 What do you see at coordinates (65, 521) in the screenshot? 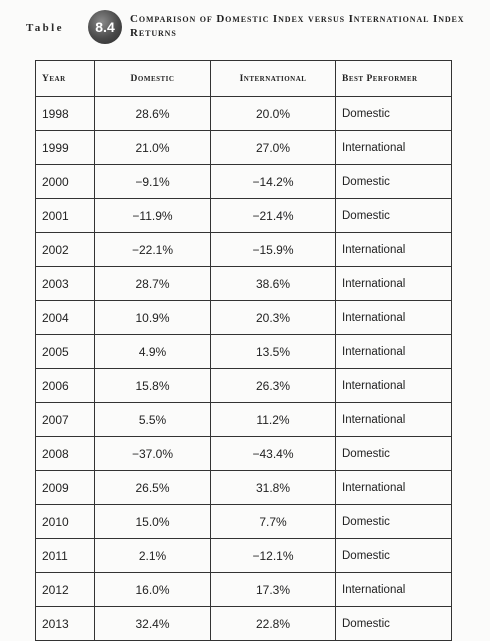
I see `cell-year: 2010` at bounding box center [65, 521].